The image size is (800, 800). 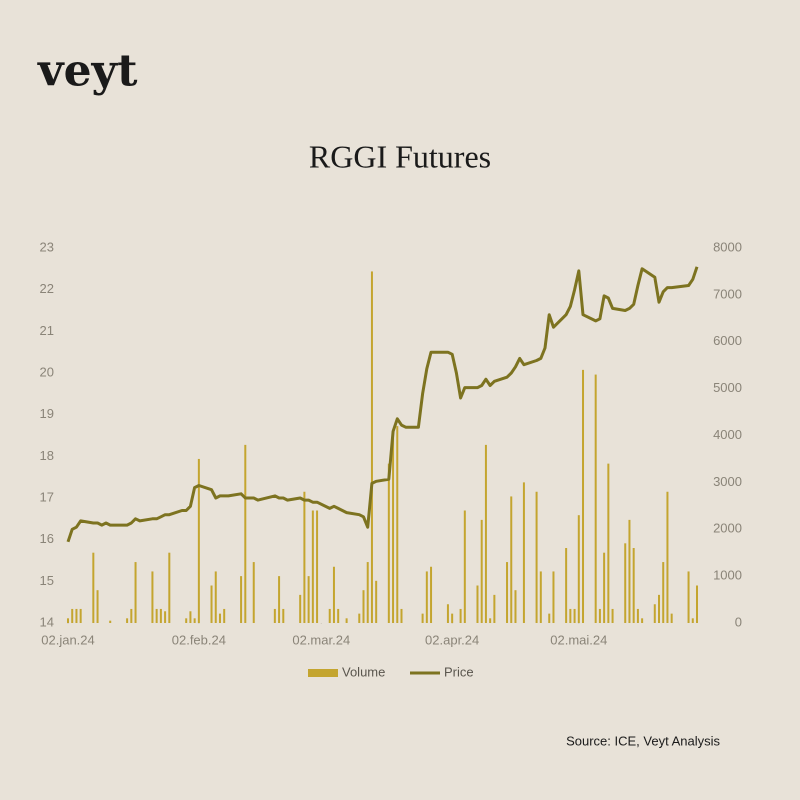 I want to click on legend-label: Volume, so click(x=363, y=671).